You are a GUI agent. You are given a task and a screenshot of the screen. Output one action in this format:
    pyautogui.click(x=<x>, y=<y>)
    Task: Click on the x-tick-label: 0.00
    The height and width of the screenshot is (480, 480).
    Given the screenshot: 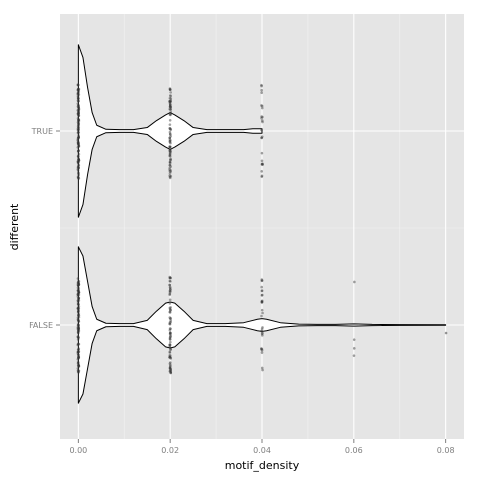 What is the action you would take?
    pyautogui.click(x=78, y=450)
    